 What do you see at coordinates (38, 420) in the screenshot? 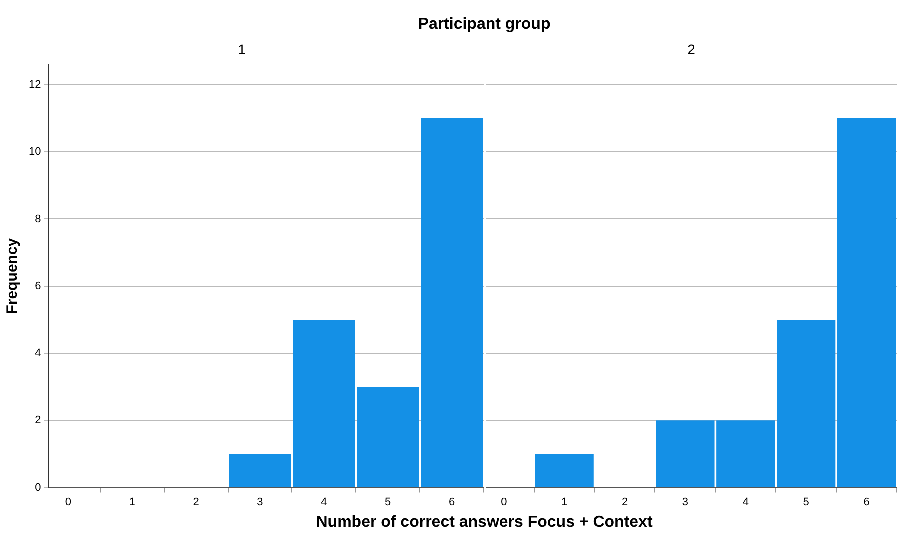
I see `y-tick-label: 2` at bounding box center [38, 420].